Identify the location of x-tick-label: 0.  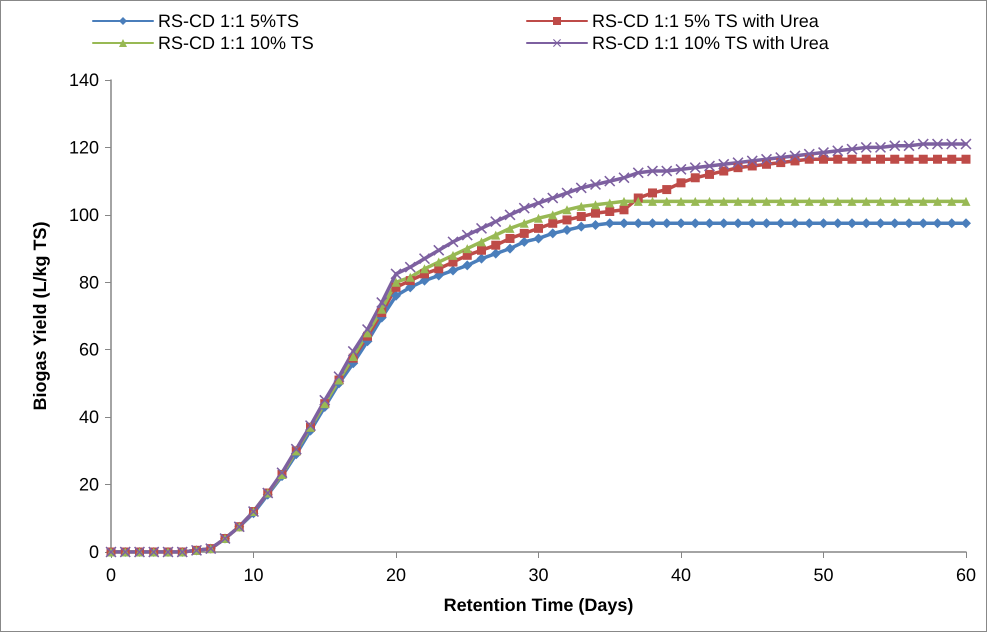
(111, 575).